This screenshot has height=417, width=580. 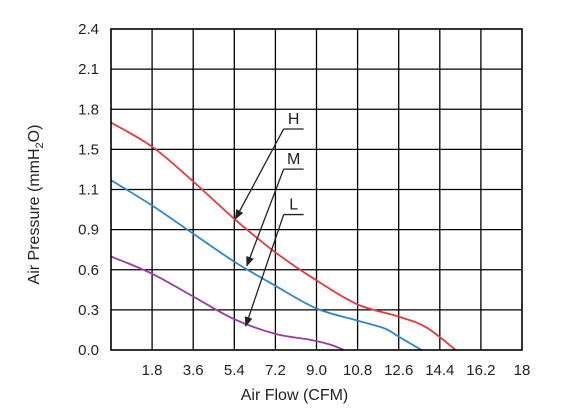 I want to click on y-tick-label: 2.4, so click(x=88, y=29).